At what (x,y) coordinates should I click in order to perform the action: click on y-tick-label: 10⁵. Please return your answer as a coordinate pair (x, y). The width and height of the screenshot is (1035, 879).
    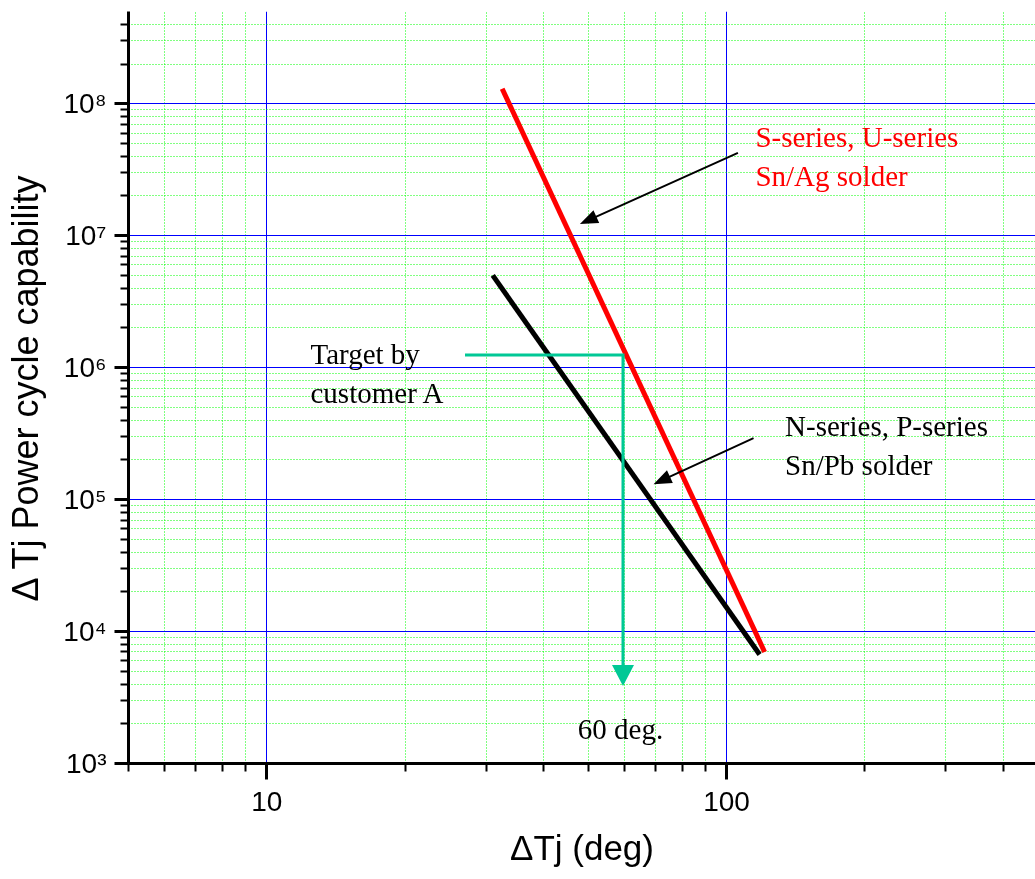
    Looking at the image, I should click on (85, 500).